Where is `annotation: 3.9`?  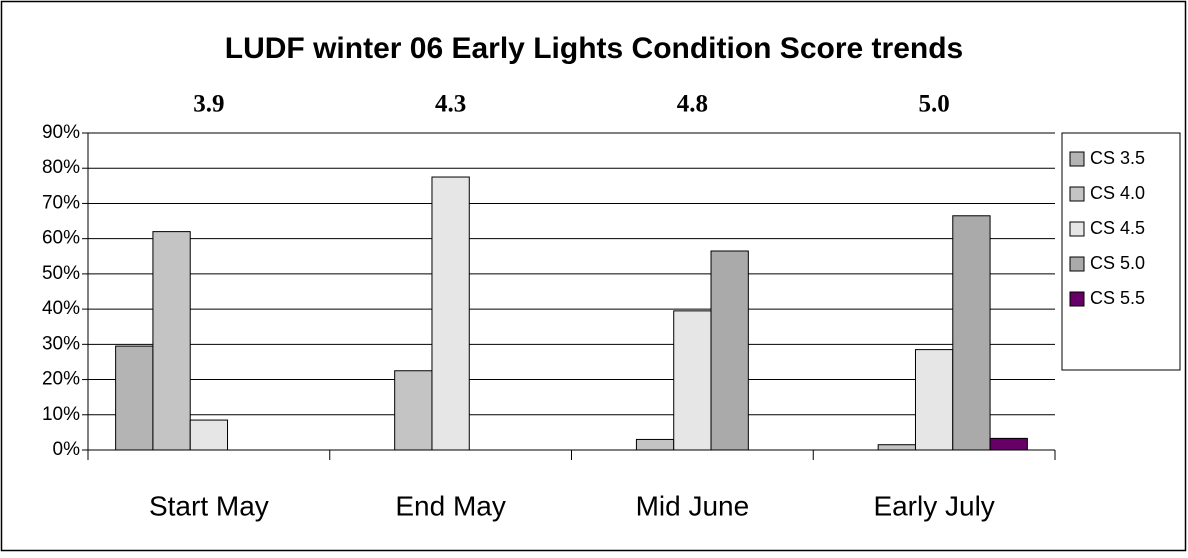
annotation: 3.9 is located at coordinates (208, 104).